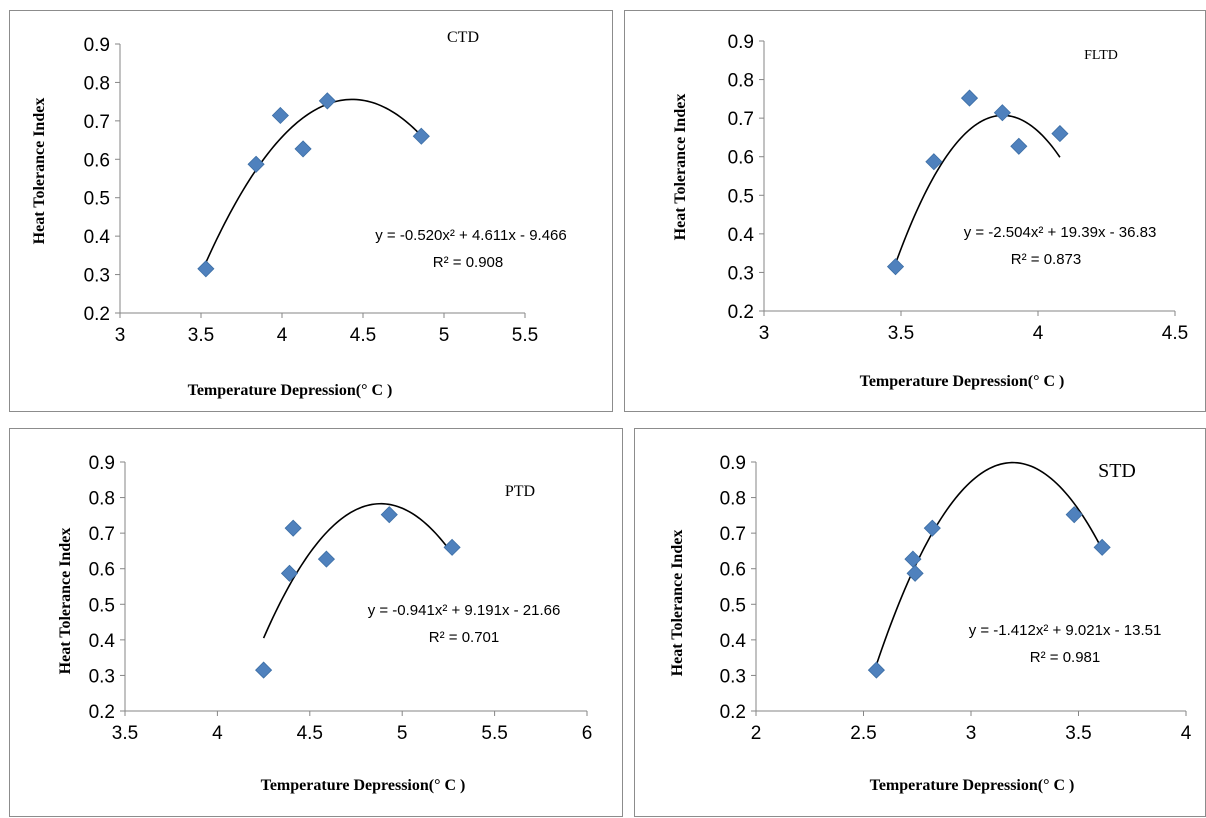 The image size is (1206, 818). What do you see at coordinates (464, 637) in the screenshot?
I see `r-squared: R² = 0.701` at bounding box center [464, 637].